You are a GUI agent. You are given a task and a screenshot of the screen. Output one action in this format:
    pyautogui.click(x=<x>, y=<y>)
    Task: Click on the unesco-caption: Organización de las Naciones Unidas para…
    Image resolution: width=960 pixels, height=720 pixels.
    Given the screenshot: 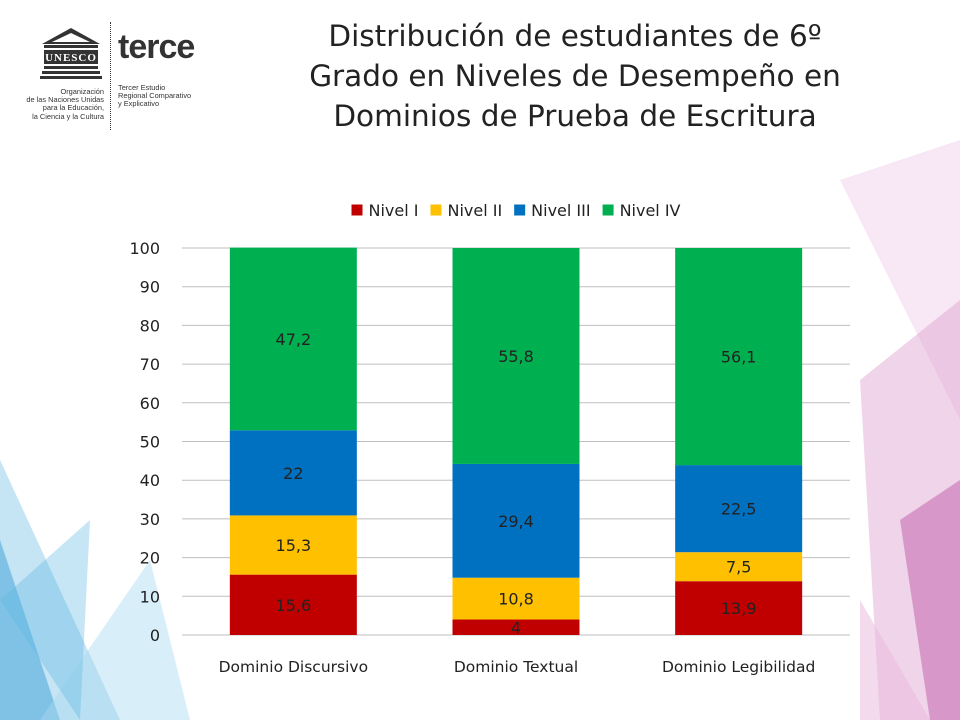 What is the action you would take?
    pyautogui.click(x=65, y=104)
    